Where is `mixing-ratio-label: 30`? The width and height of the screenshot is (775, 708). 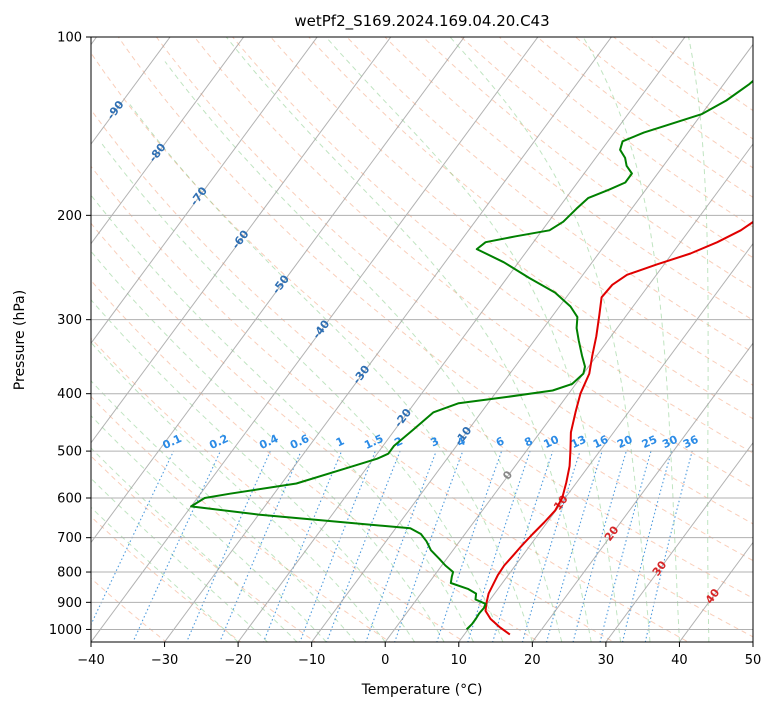 mixing-ratio-label: 30 is located at coordinates (670, 442).